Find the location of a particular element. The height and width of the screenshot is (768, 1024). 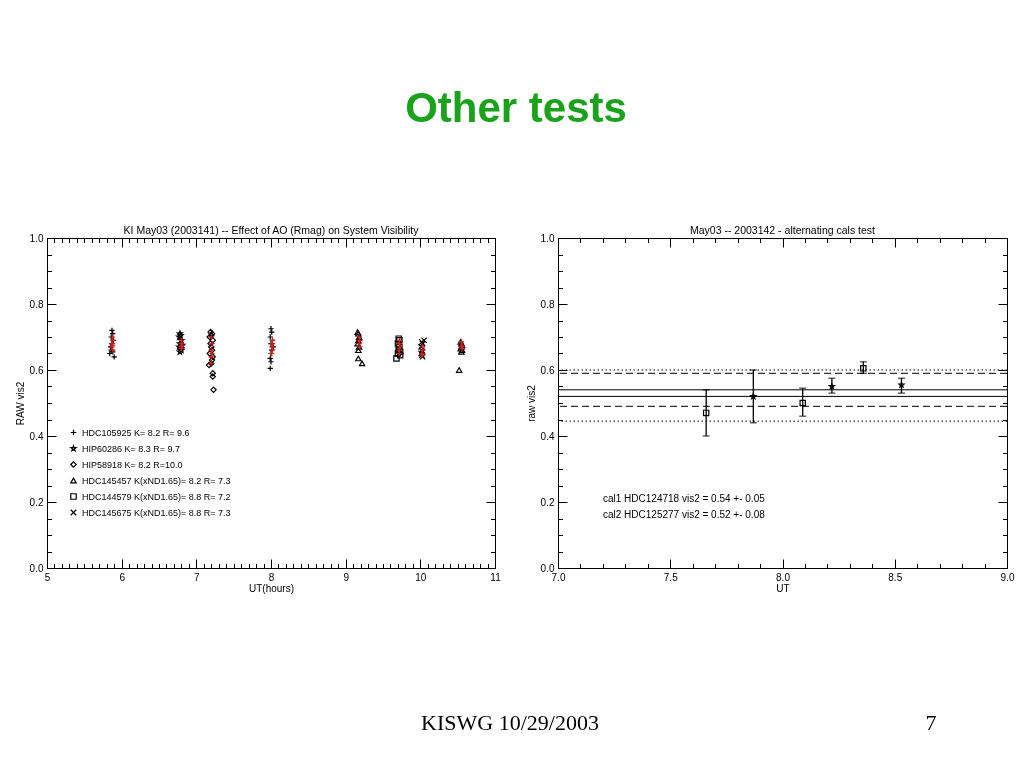

annotation: cal1 HDC124718 vis2 = 0.54 +- 0.05 is located at coordinates (684, 498).